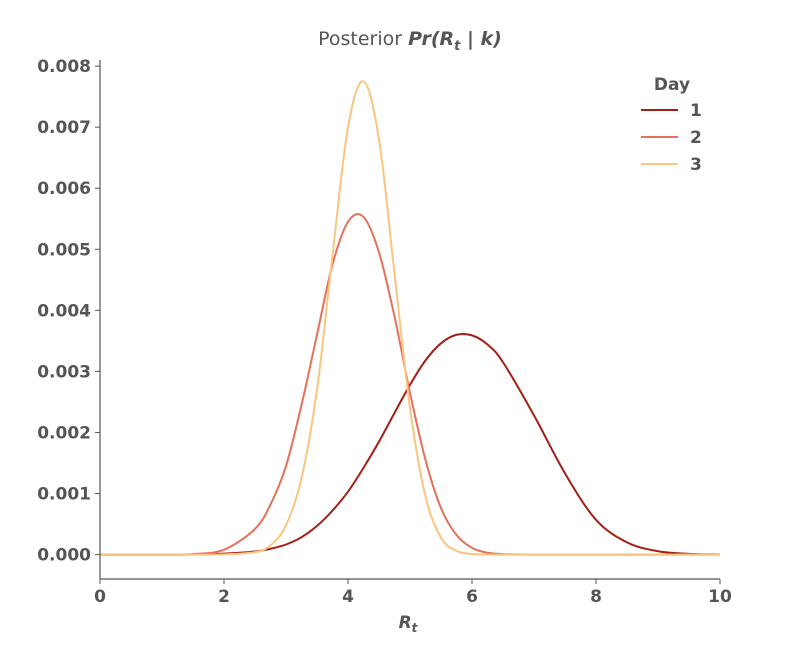 Image resolution: width=800 pixels, height=650 pixels. What do you see at coordinates (481, 39) in the screenshot?
I see `chart-title-math-end: | k)` at bounding box center [481, 39].